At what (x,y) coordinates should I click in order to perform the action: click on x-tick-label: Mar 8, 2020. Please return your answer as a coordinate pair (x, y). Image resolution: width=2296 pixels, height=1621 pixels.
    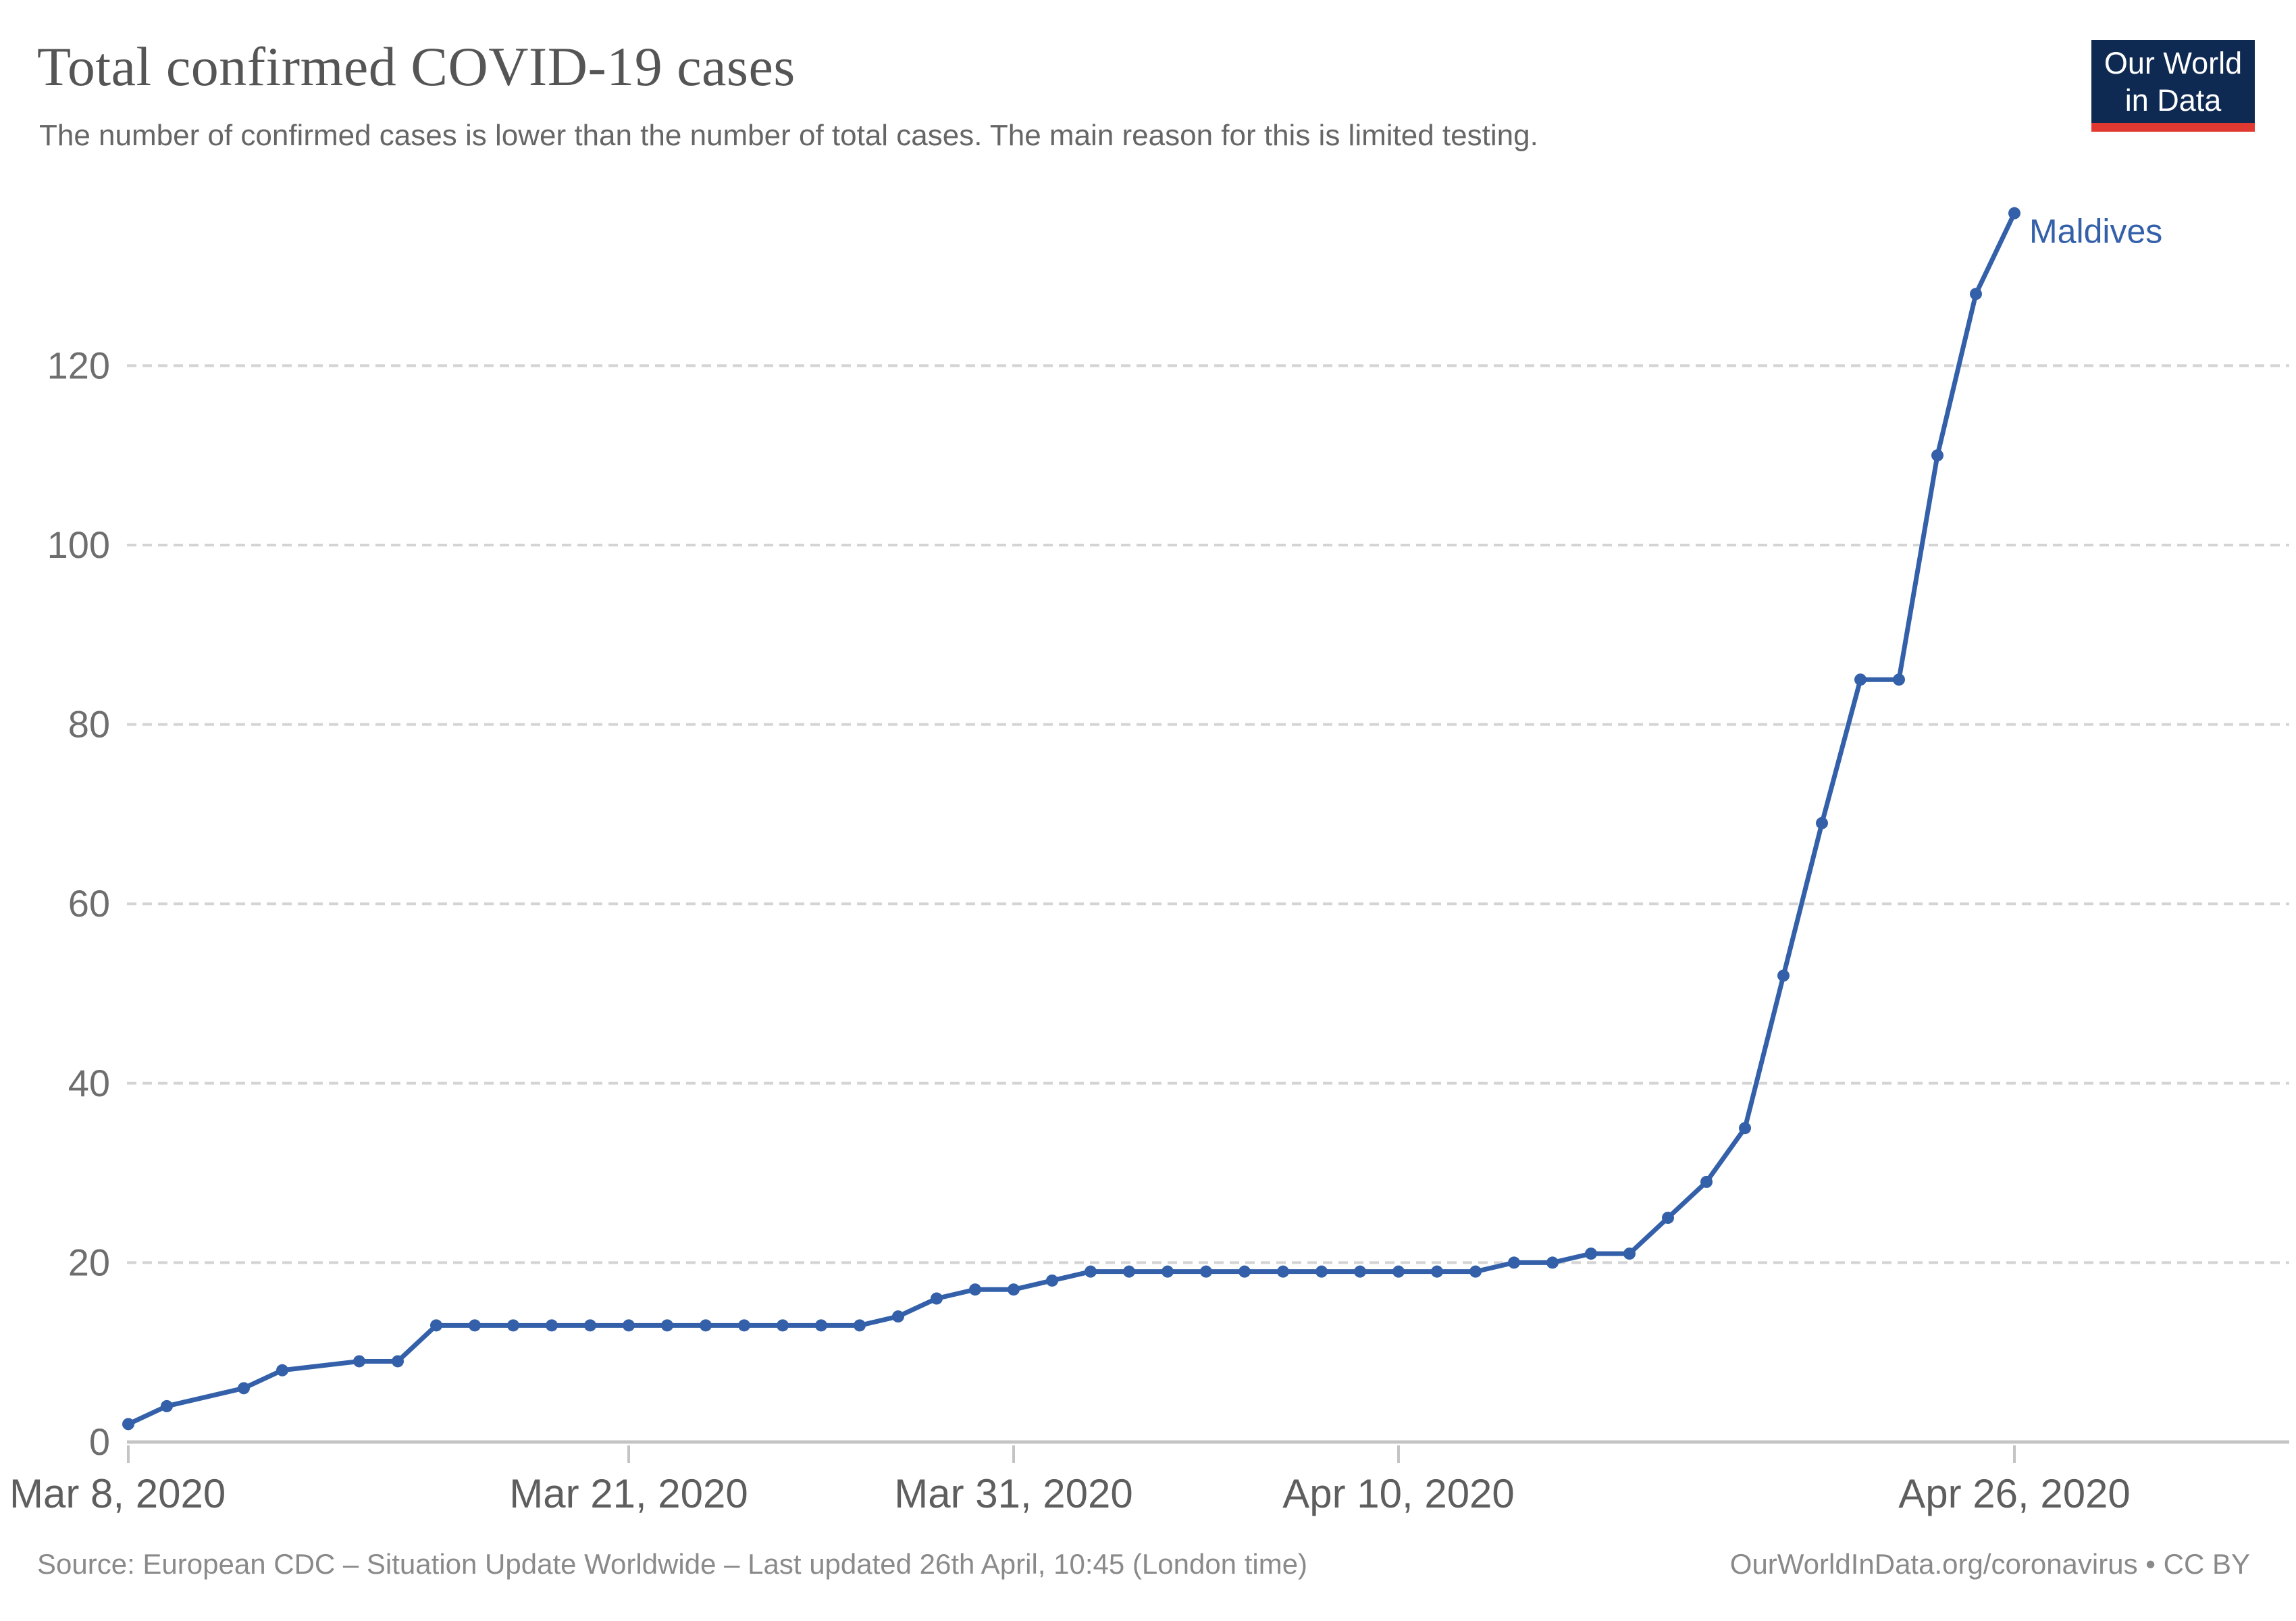
    Looking at the image, I should click on (117, 1493).